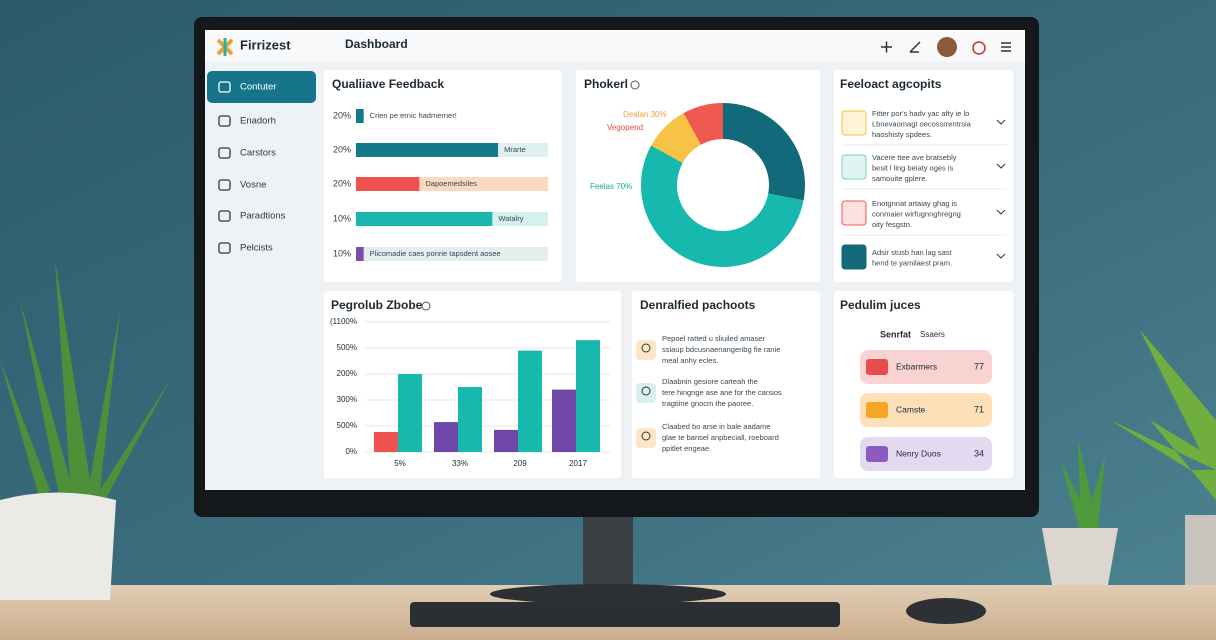 The height and width of the screenshot is (640, 1216). What do you see at coordinates (915, 47) in the screenshot?
I see `edit-icon` at bounding box center [915, 47].